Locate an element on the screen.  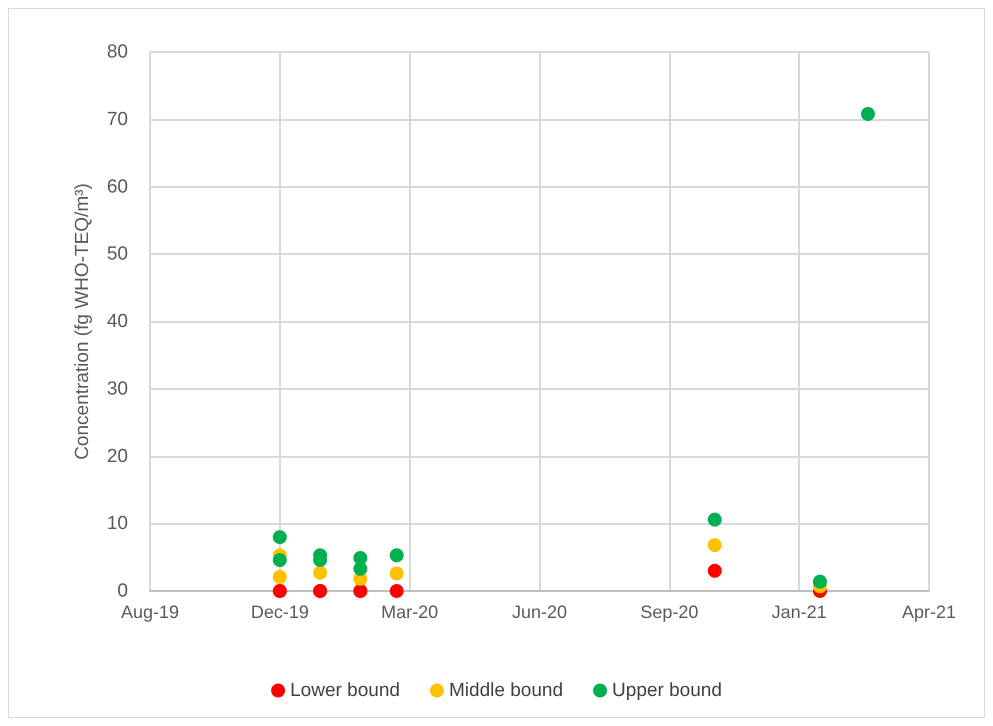
y-tick-label: 50 is located at coordinates (117, 254).